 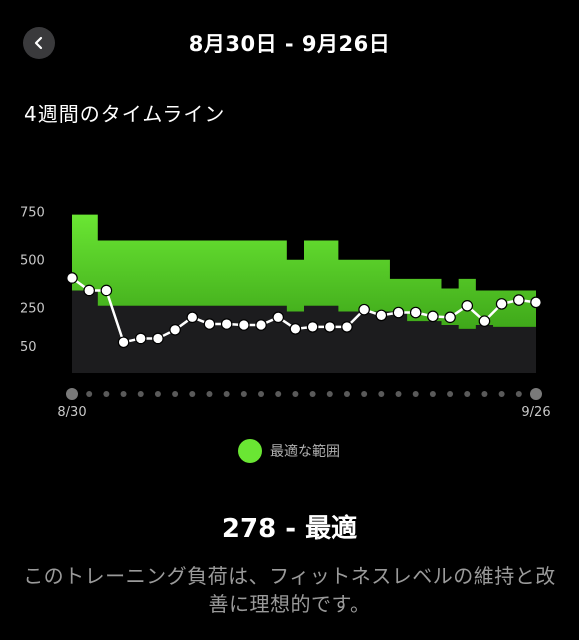 I want to click on load-value: 278 - 最適, so click(x=289, y=529).